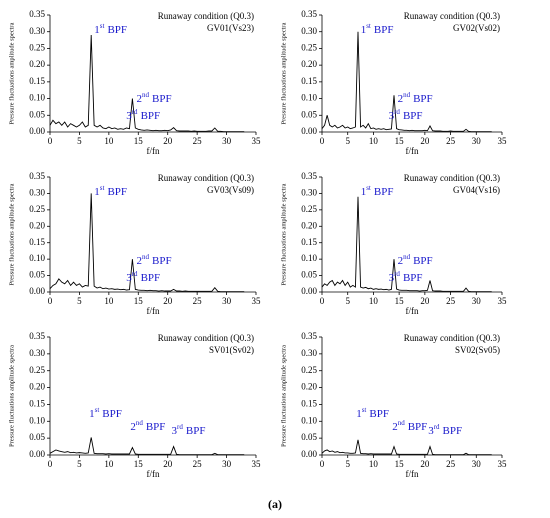 Image resolution: width=550 pixels, height=518 pixels. Describe the element at coordinates (275, 504) in the screenshot. I see `caption: (a)` at that location.